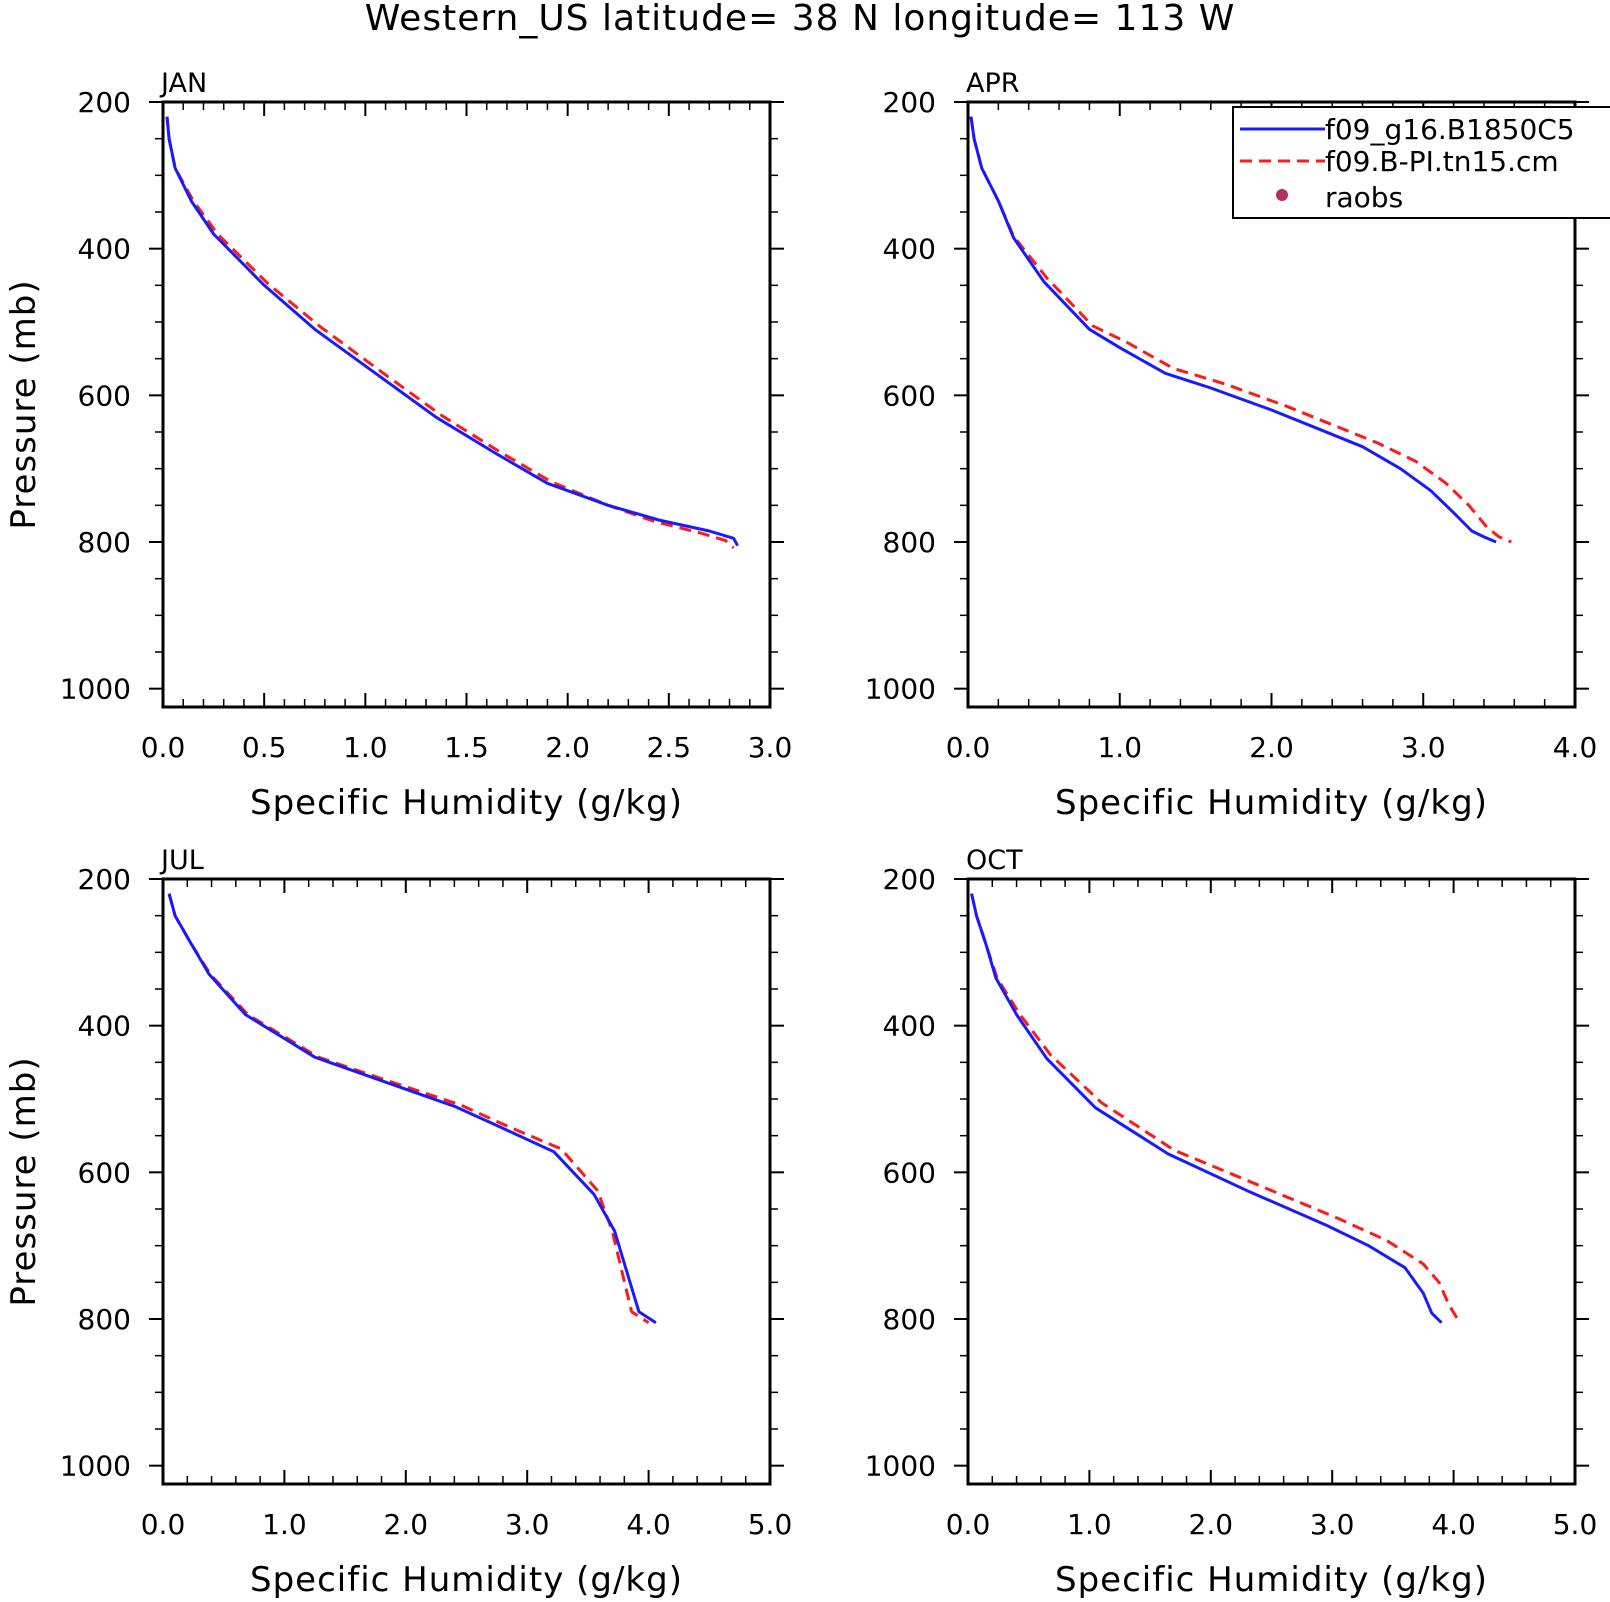 The width and height of the screenshot is (1610, 1602). I want to click on legend-label: raobs, so click(1364, 197).